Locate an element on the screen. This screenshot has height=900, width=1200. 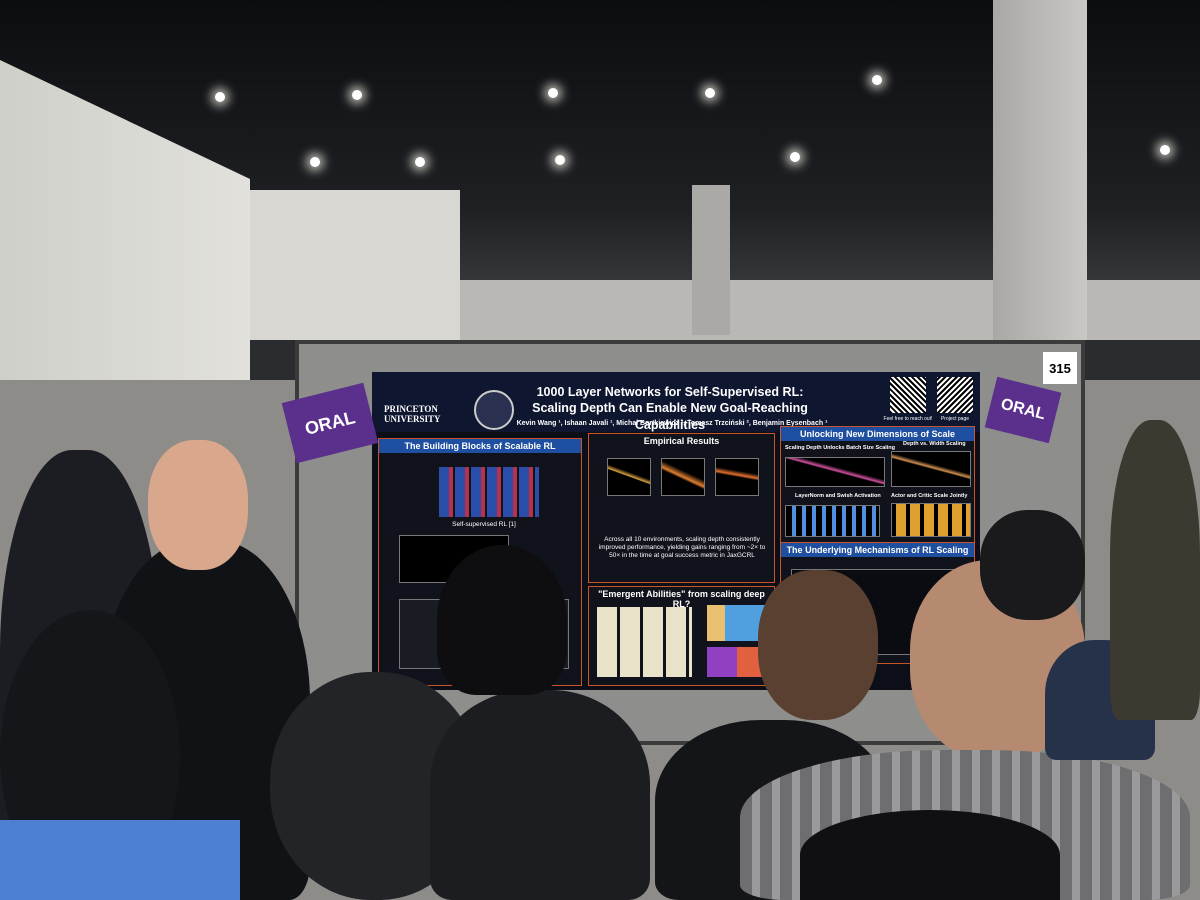
title-bar is located at coordinates (676, 402).